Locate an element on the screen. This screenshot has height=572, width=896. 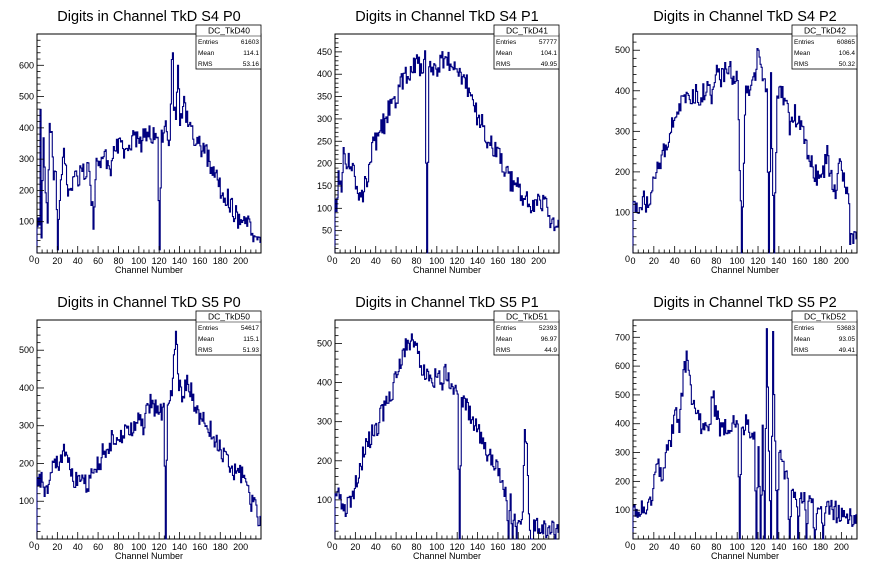
y-tick-label: 350 is located at coordinates (324, 97).